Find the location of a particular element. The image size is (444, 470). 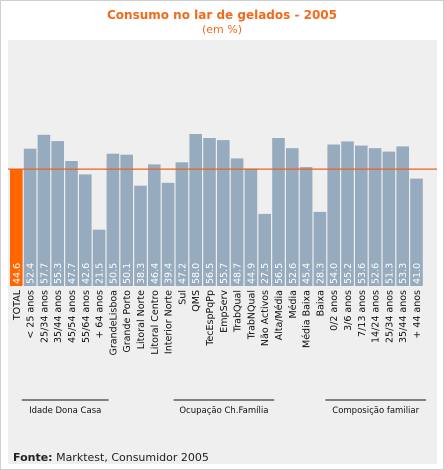

value-label-7: 50.5 is located at coordinates (113, 273).